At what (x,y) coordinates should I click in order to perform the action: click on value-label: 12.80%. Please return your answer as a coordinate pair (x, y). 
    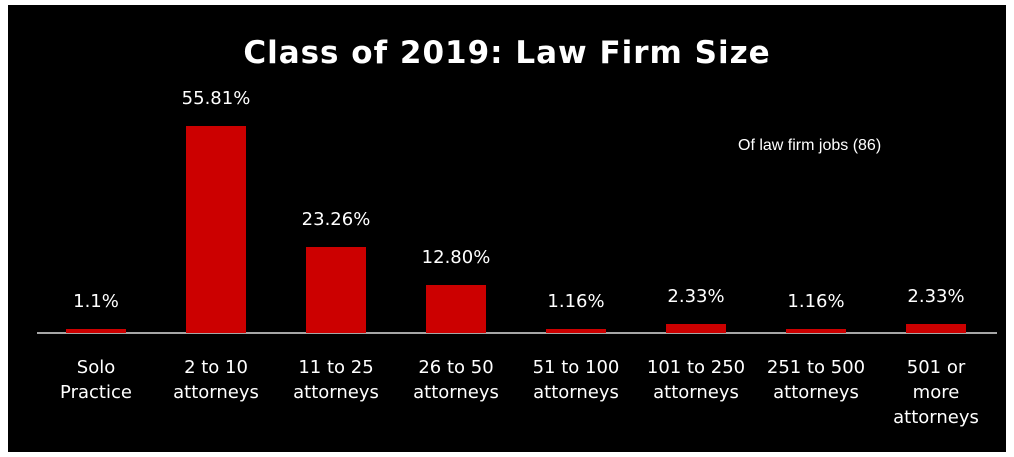
    Looking at the image, I should click on (456, 258).